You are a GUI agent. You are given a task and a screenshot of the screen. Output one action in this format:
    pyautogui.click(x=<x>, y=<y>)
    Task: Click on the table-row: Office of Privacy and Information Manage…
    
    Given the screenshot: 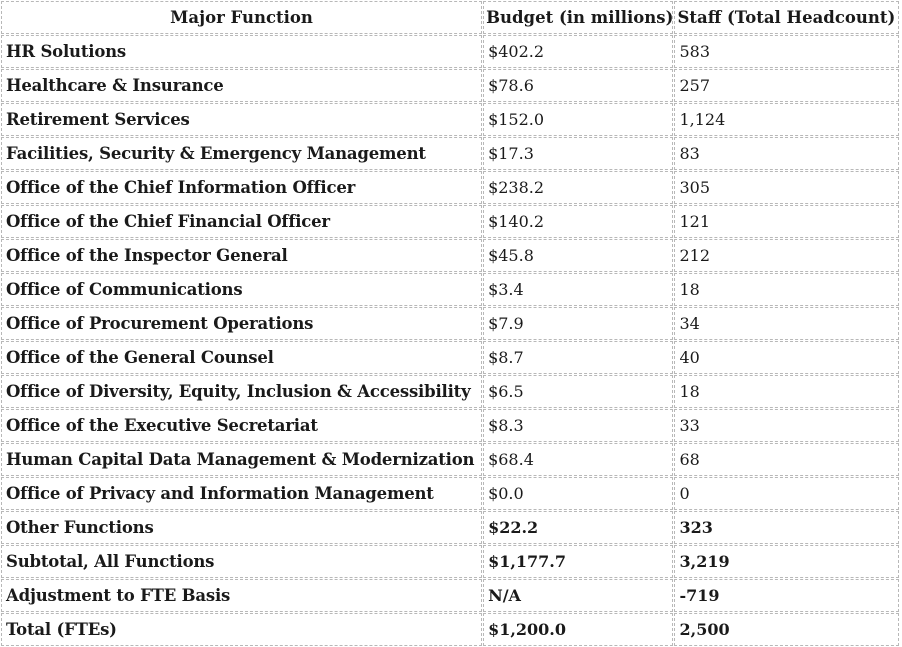 What is the action you would take?
    pyautogui.click(x=450, y=493)
    